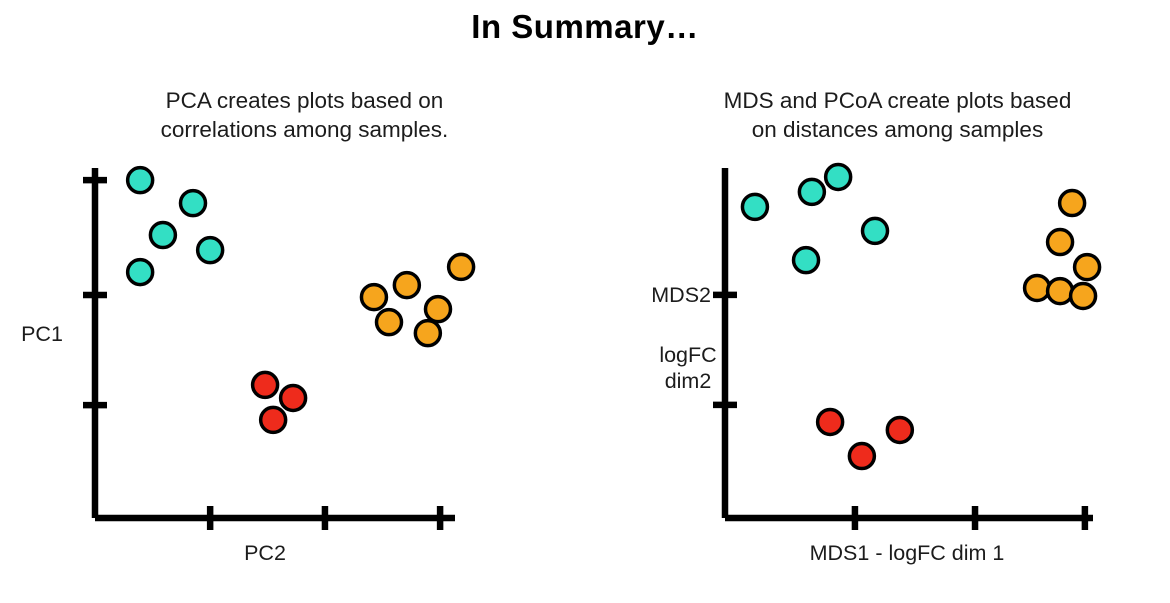 The width and height of the screenshot is (1170, 603). I want to click on mds-chart-subtitle-line1: MDS and PCoA create plots based, so click(897, 100).